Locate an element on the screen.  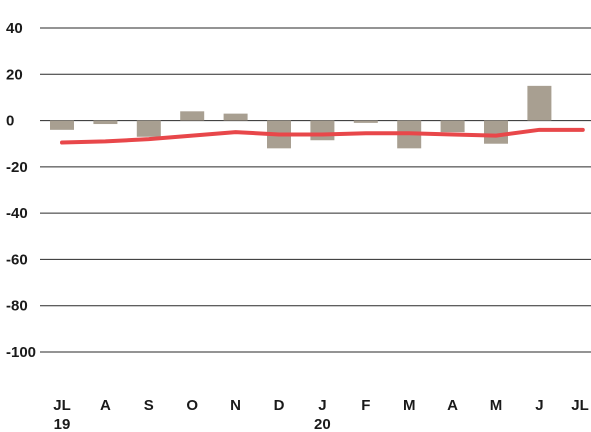
y-tick-label: -100 is located at coordinates (21, 352).